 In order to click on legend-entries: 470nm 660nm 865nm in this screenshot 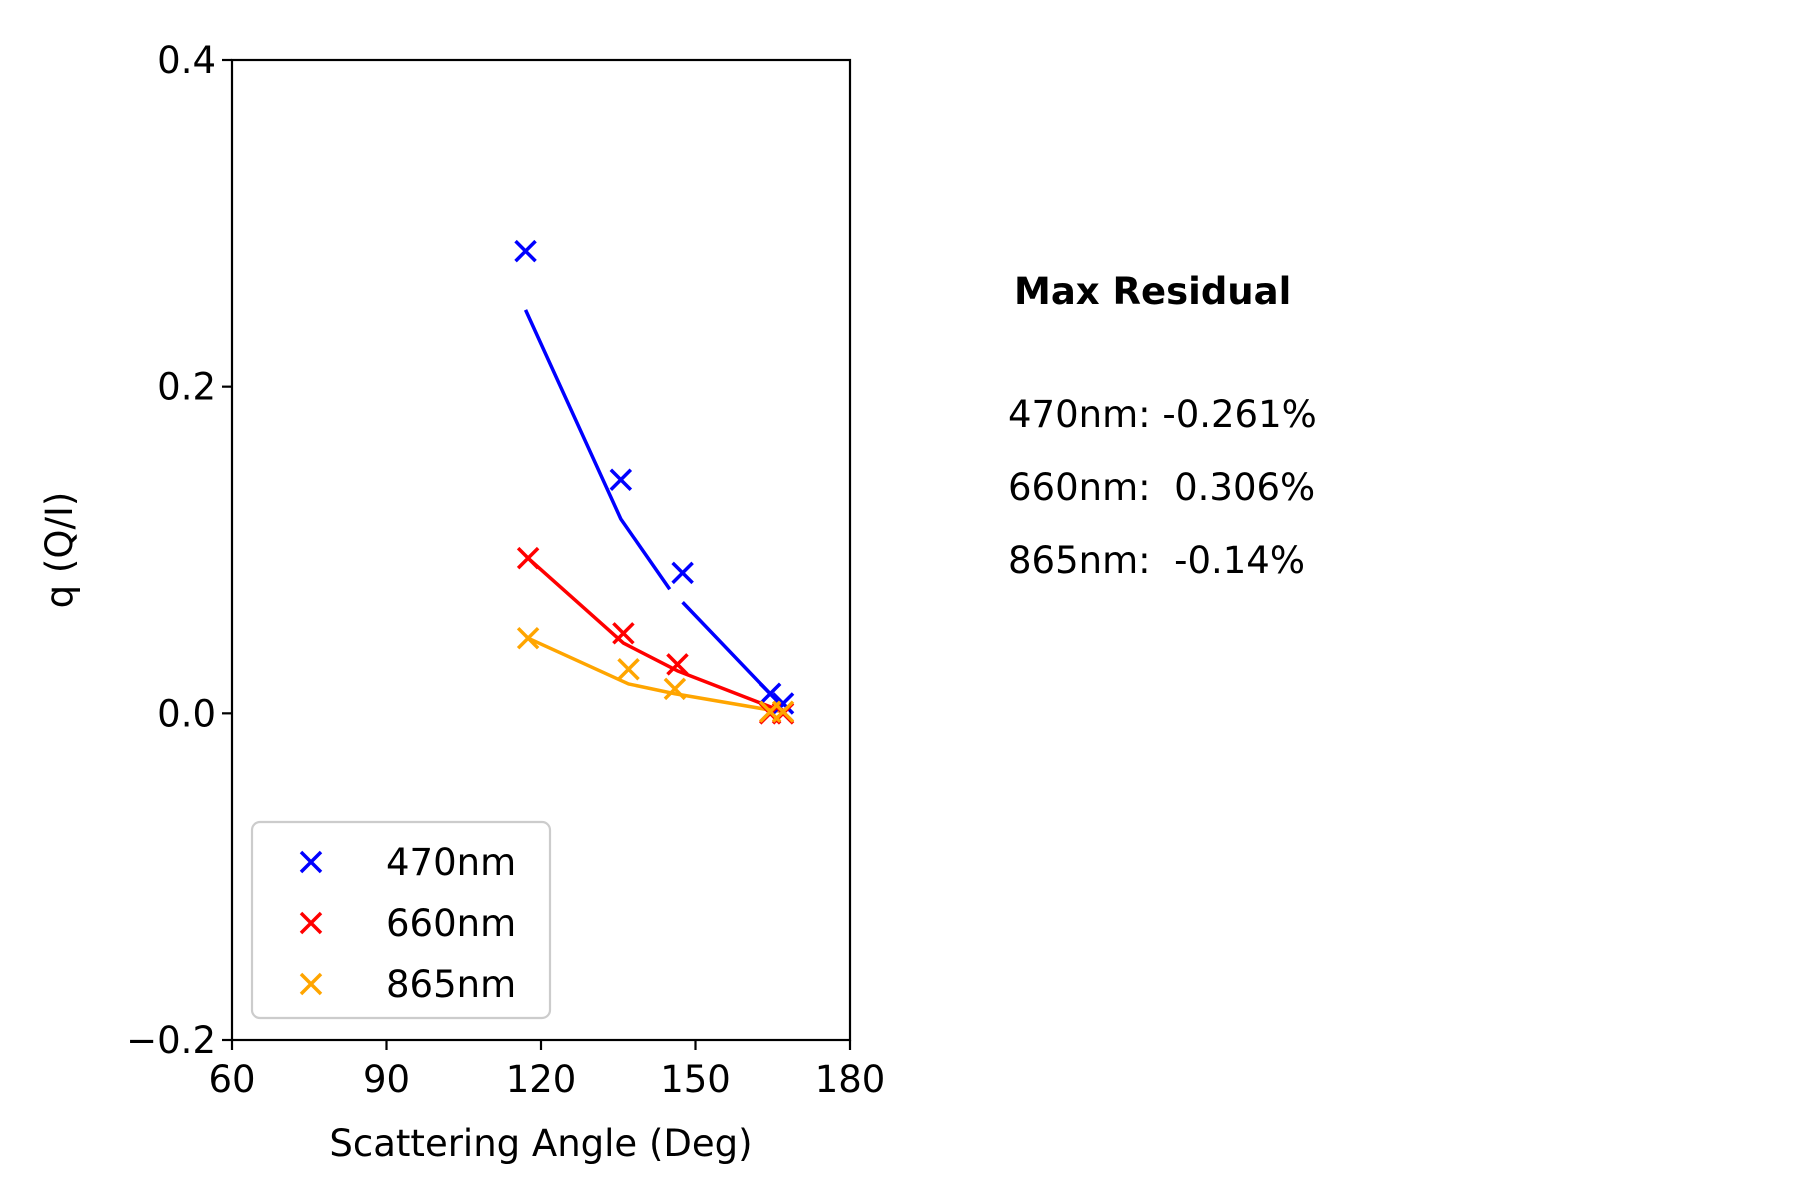, I will do `click(407, 923)`.